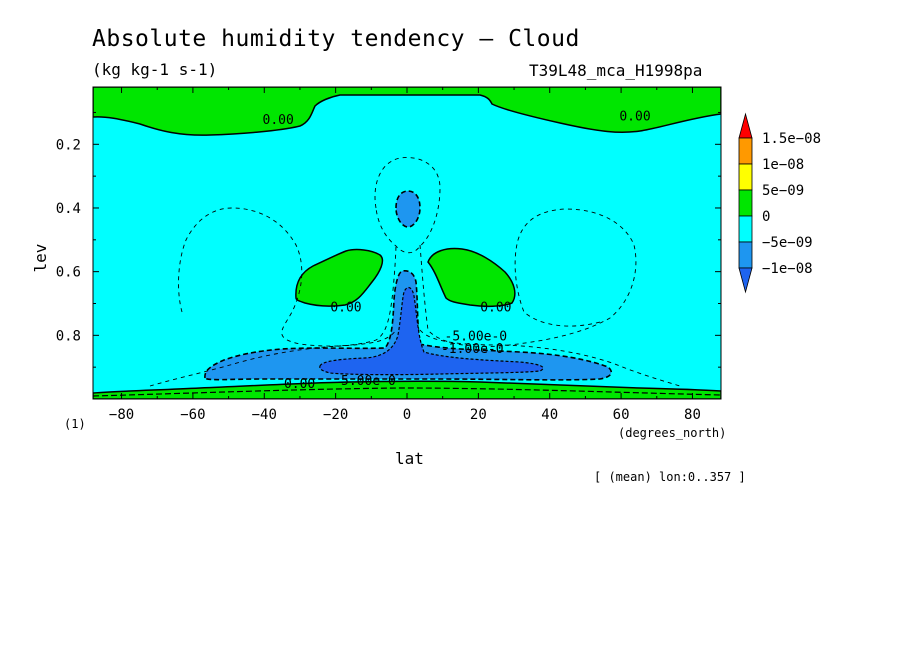  Describe the element at coordinates (787, 243) in the screenshot. I see `colorbar-label: −5e−09` at that location.